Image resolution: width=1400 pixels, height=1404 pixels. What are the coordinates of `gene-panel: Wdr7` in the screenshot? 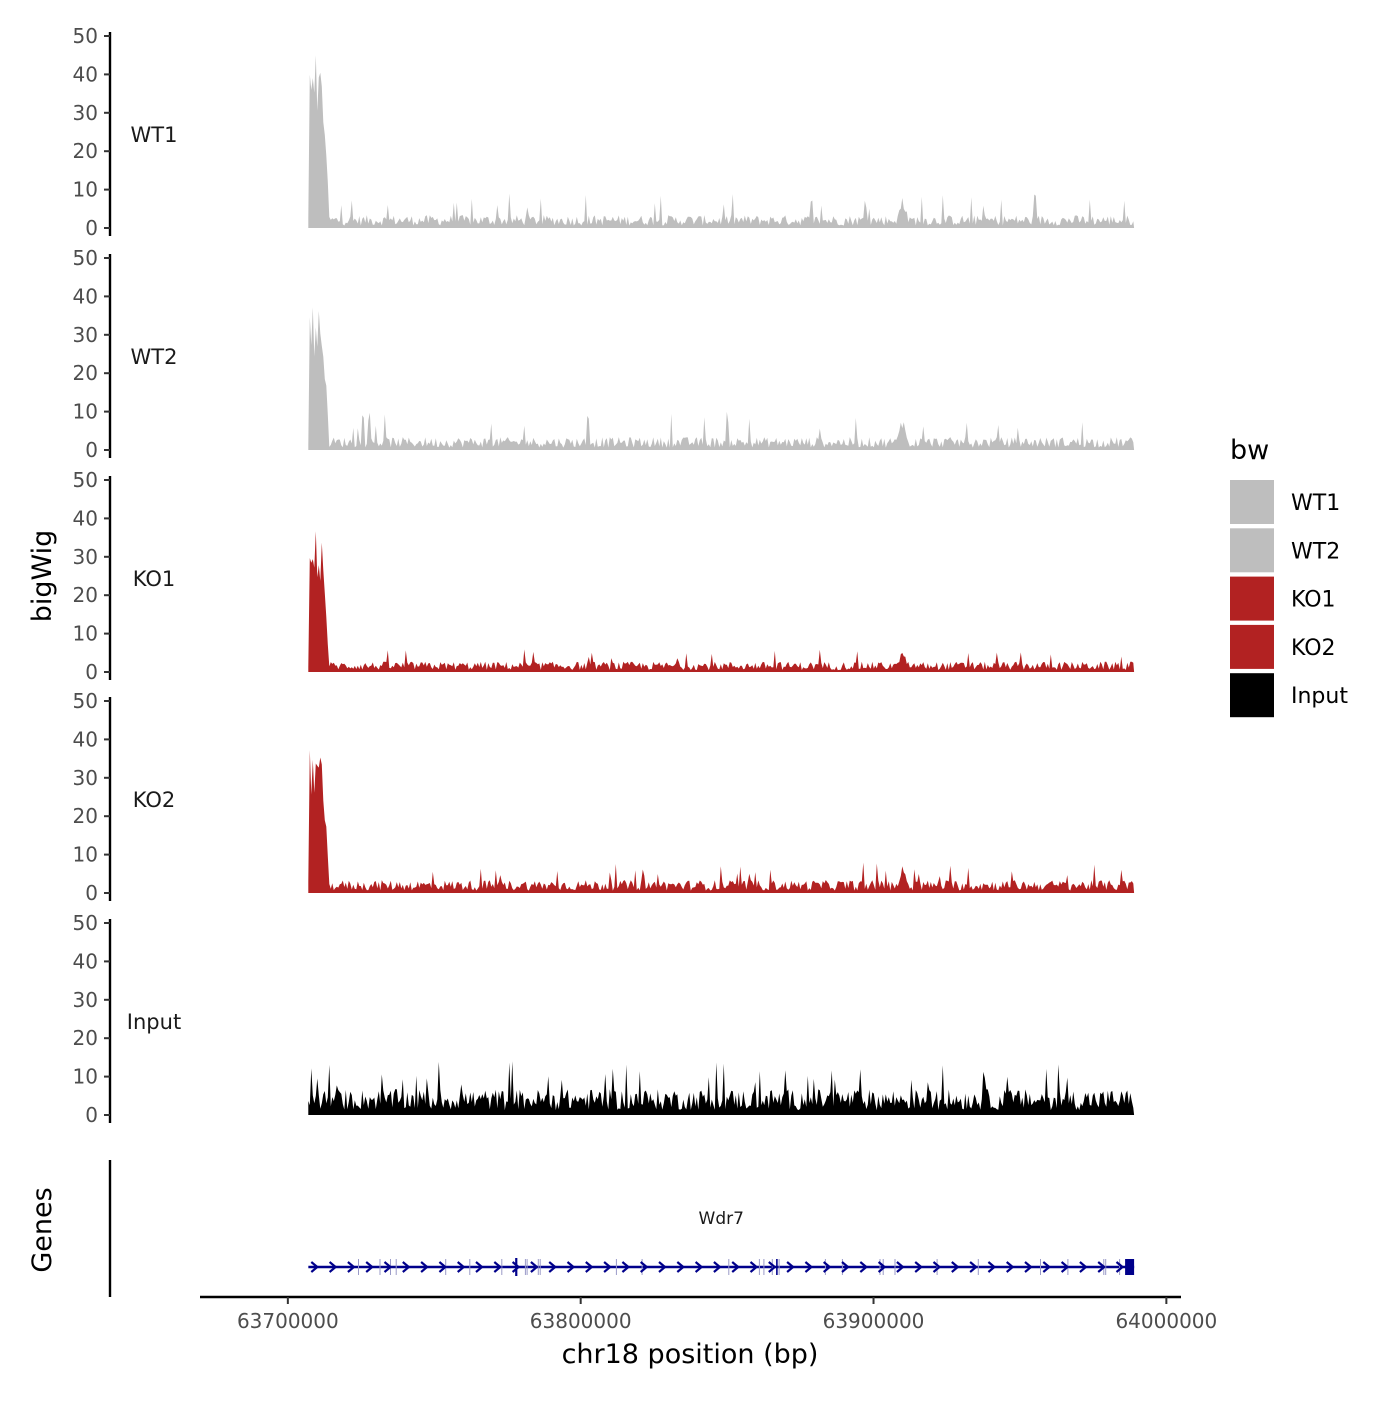 It's located at (621, 1228).